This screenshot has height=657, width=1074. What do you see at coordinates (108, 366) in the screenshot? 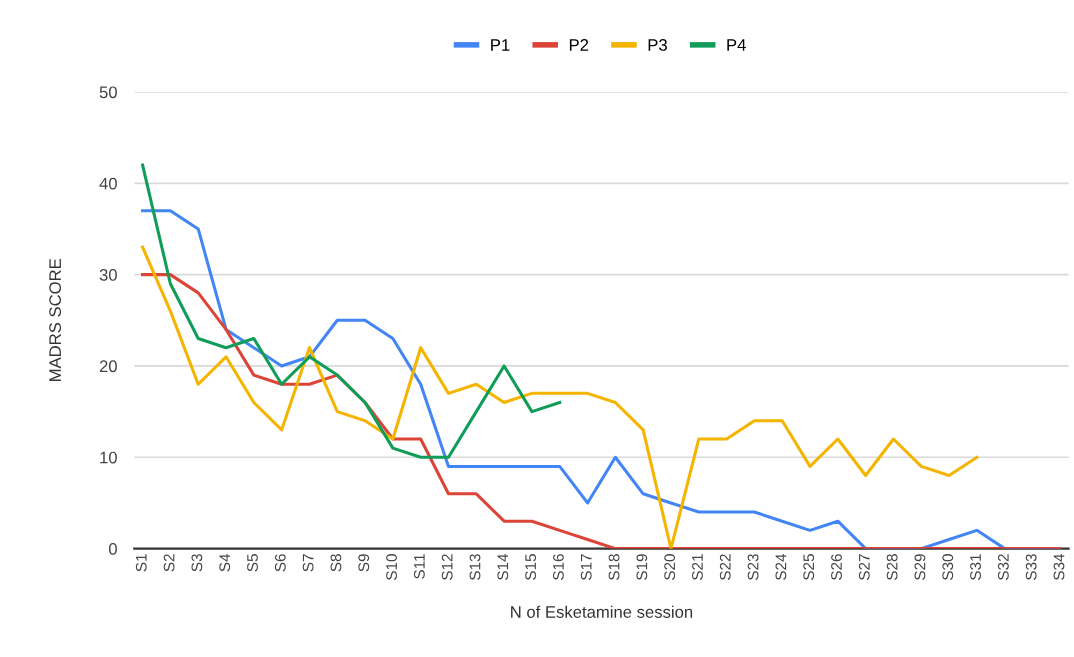
I see `y-tick-label: 20` at bounding box center [108, 366].